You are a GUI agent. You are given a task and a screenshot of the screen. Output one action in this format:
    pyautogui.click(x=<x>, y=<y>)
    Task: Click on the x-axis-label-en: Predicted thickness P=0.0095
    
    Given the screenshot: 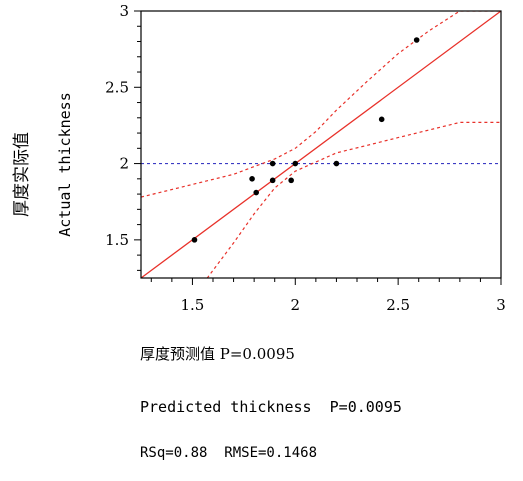 What is the action you would take?
    pyautogui.click(x=271, y=407)
    